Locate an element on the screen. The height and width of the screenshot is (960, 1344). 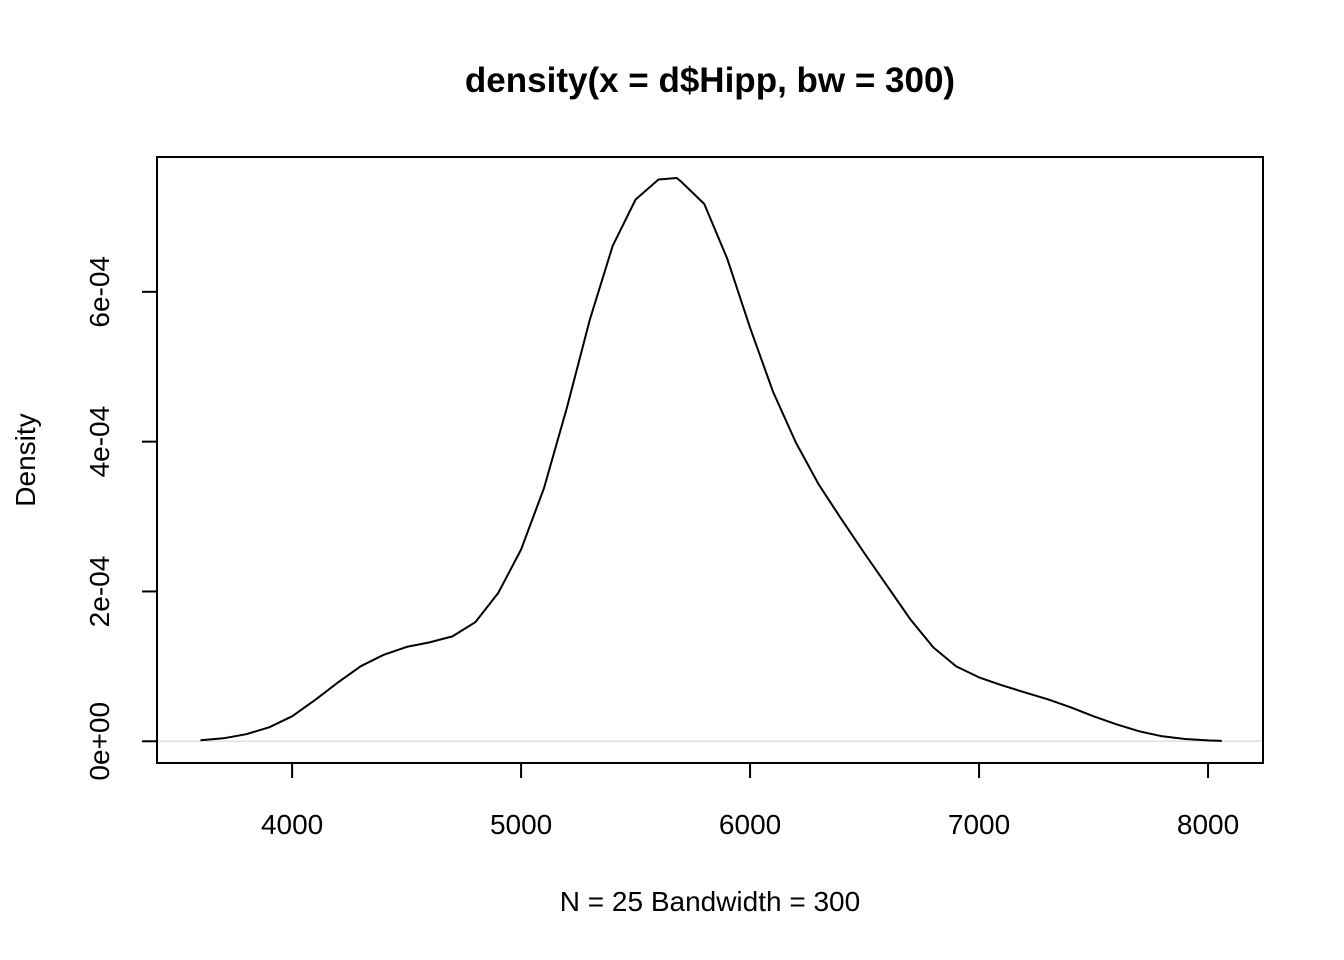
x-tick-label: 6000 is located at coordinates (750, 824).